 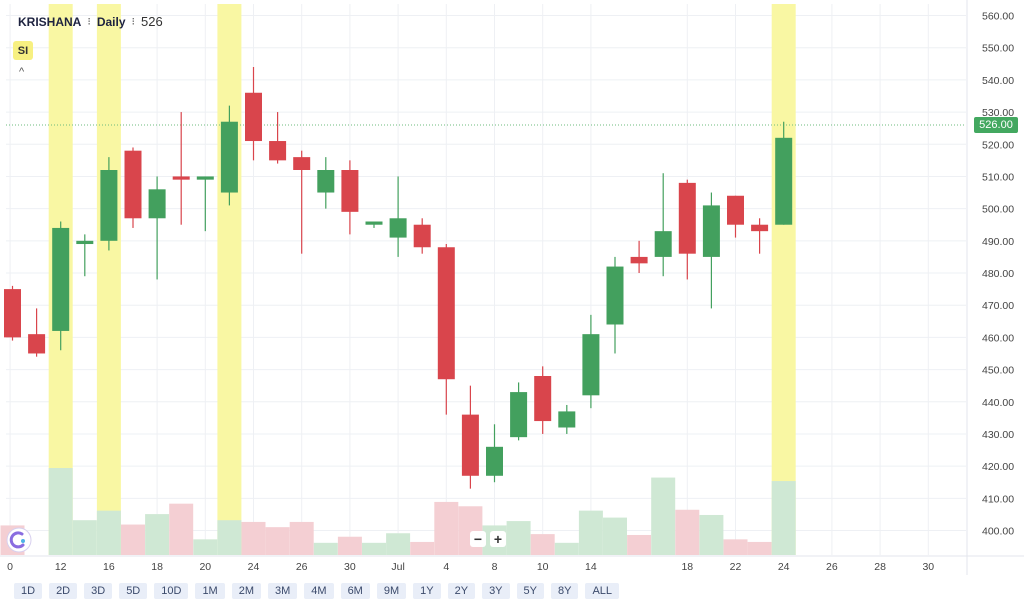 I want to click on zoom-out-button: −, so click(x=478, y=539).